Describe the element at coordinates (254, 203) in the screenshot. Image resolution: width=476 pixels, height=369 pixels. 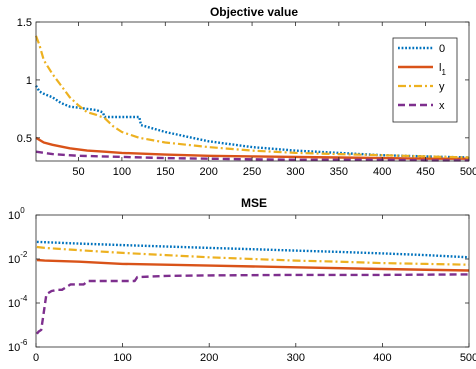
I see `mse-title: MSE` at that location.